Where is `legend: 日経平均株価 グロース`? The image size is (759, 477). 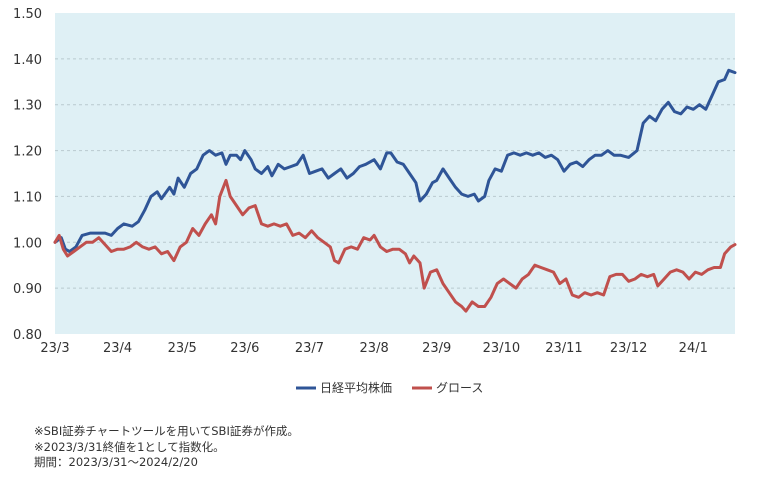
legend: 日経平均株価 グロース is located at coordinates (389, 387).